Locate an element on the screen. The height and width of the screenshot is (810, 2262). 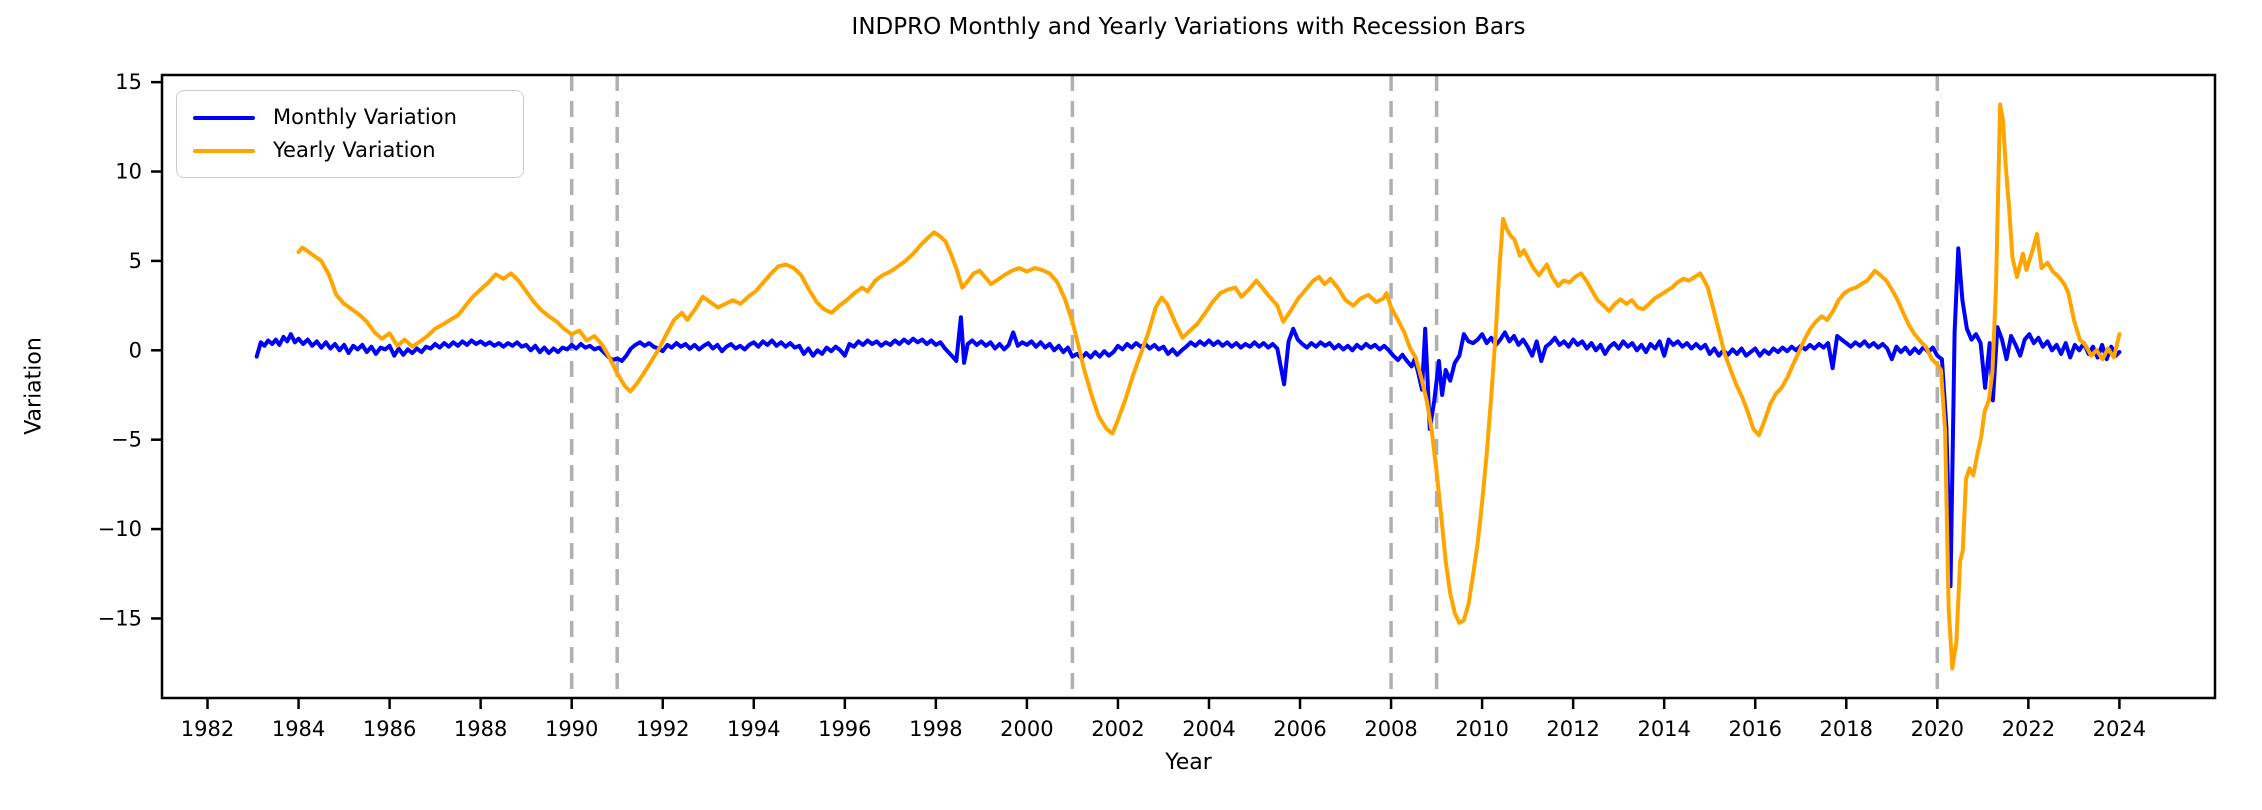
x-tick-label: 1996 is located at coordinates (844, 729).